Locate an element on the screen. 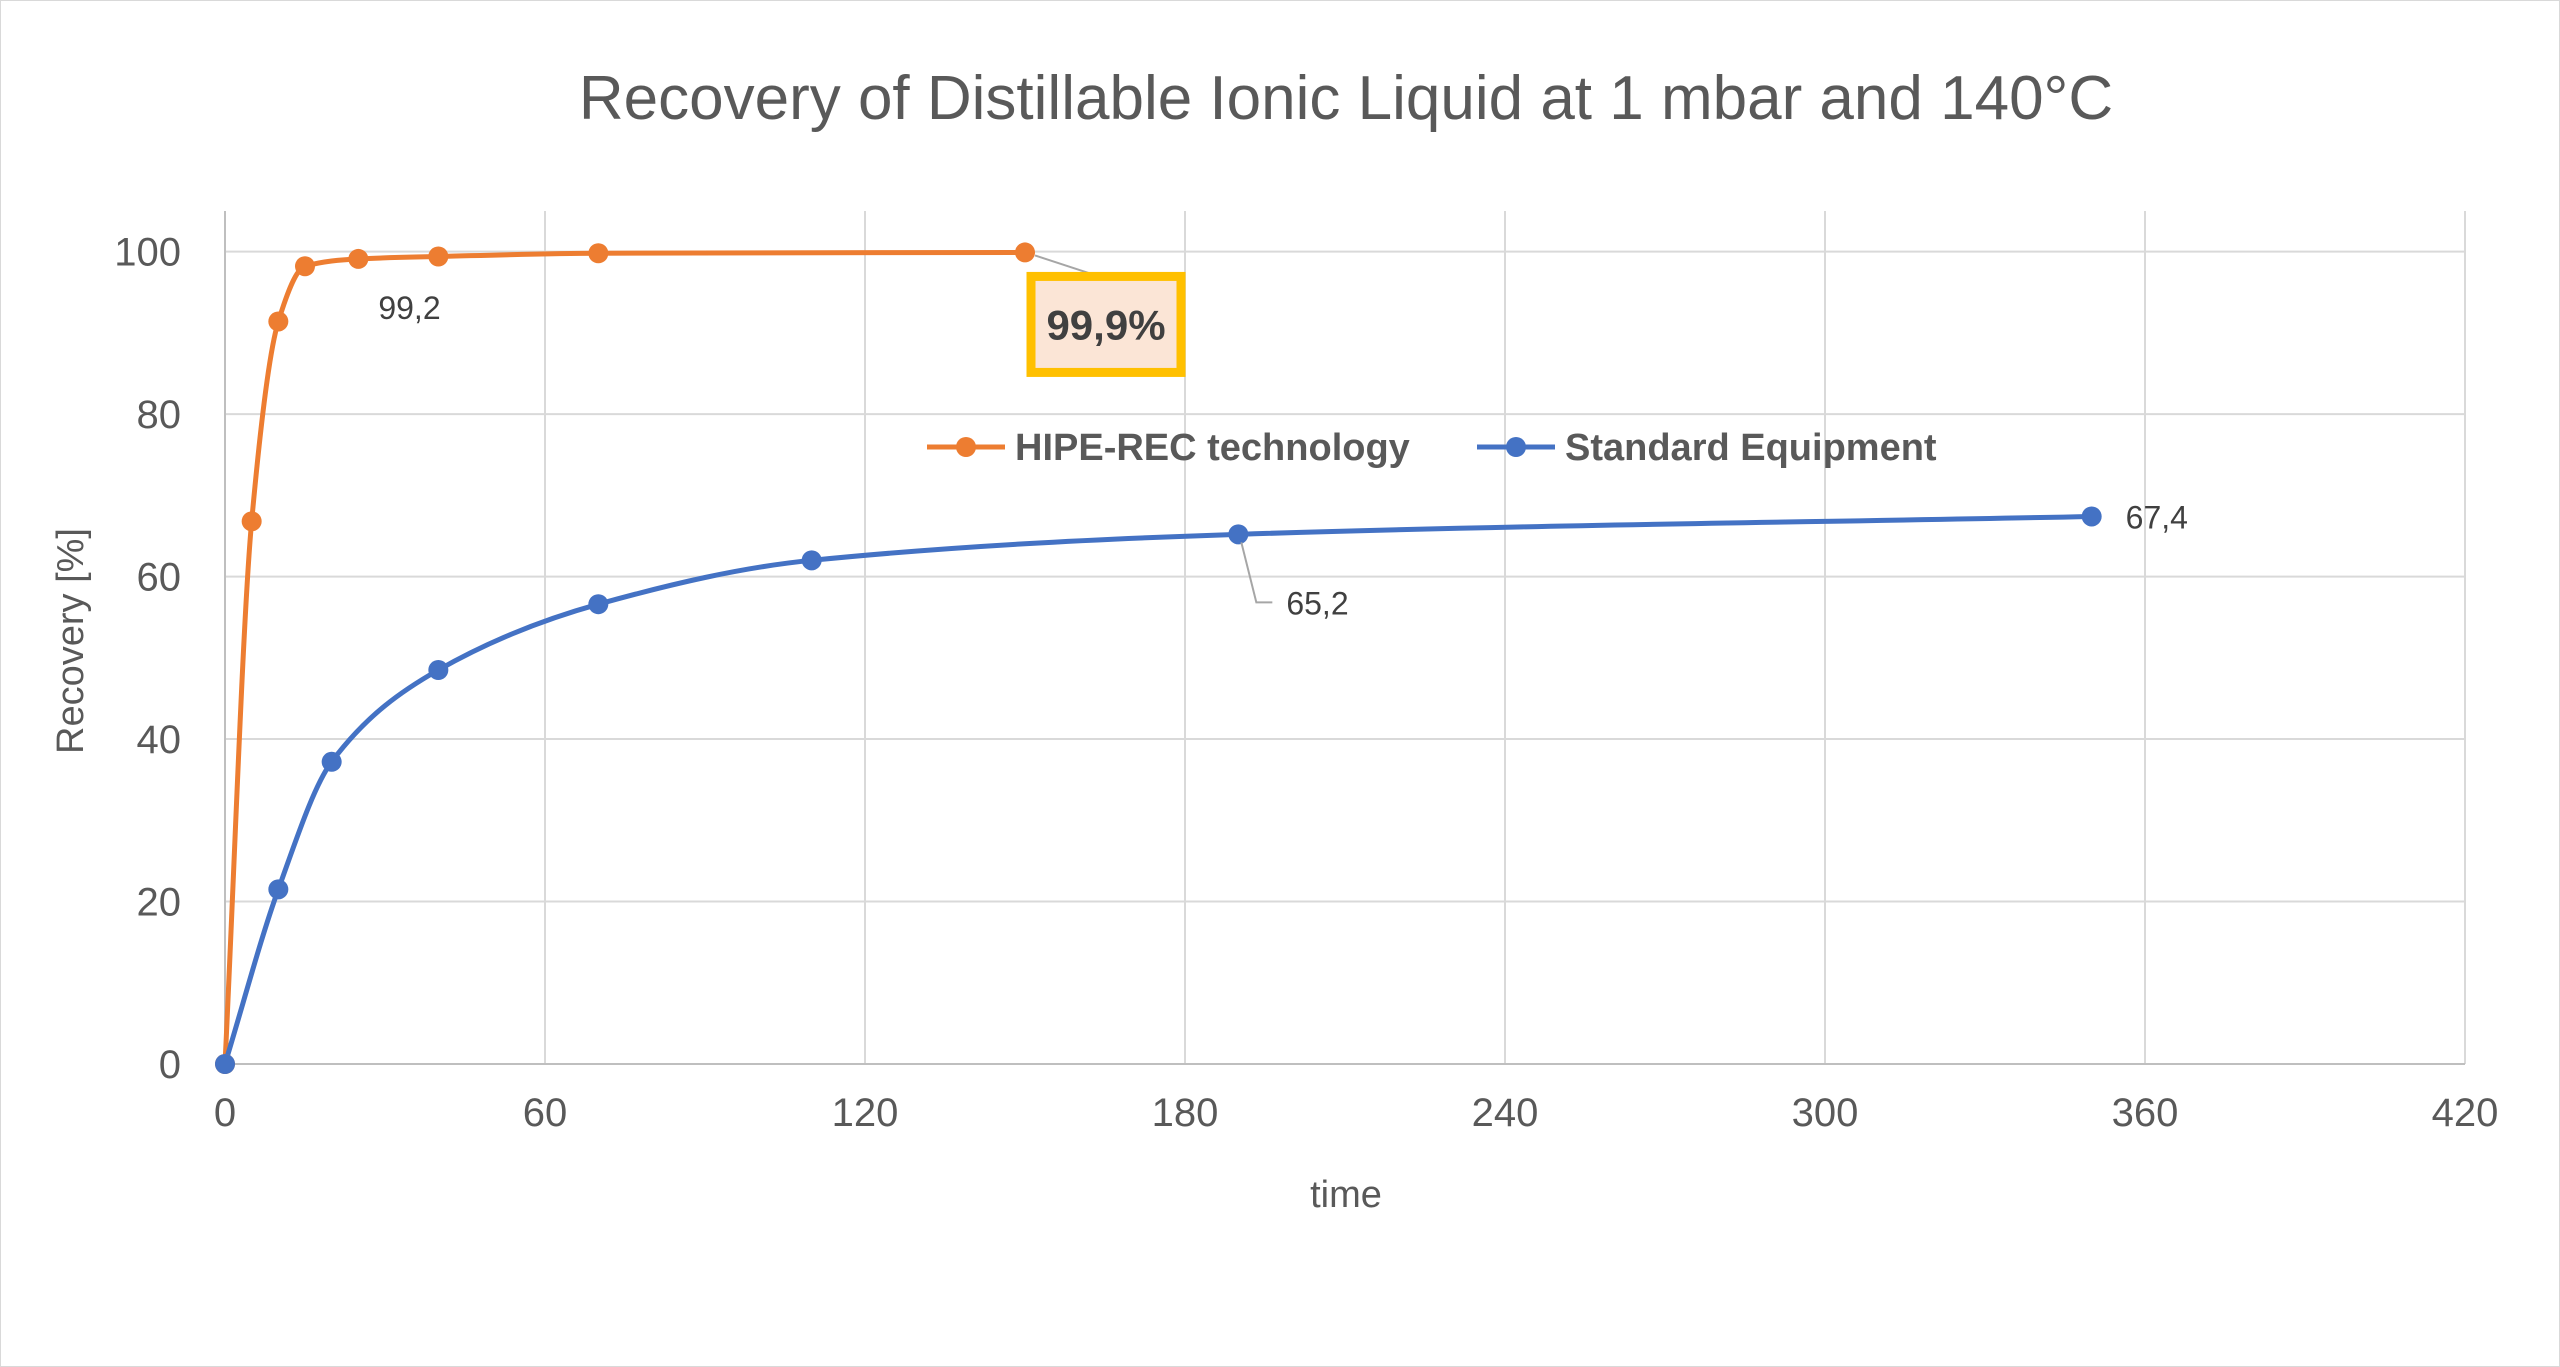 The width and height of the screenshot is (2560, 1367). callout-label: 99,9% is located at coordinates (1105, 324).